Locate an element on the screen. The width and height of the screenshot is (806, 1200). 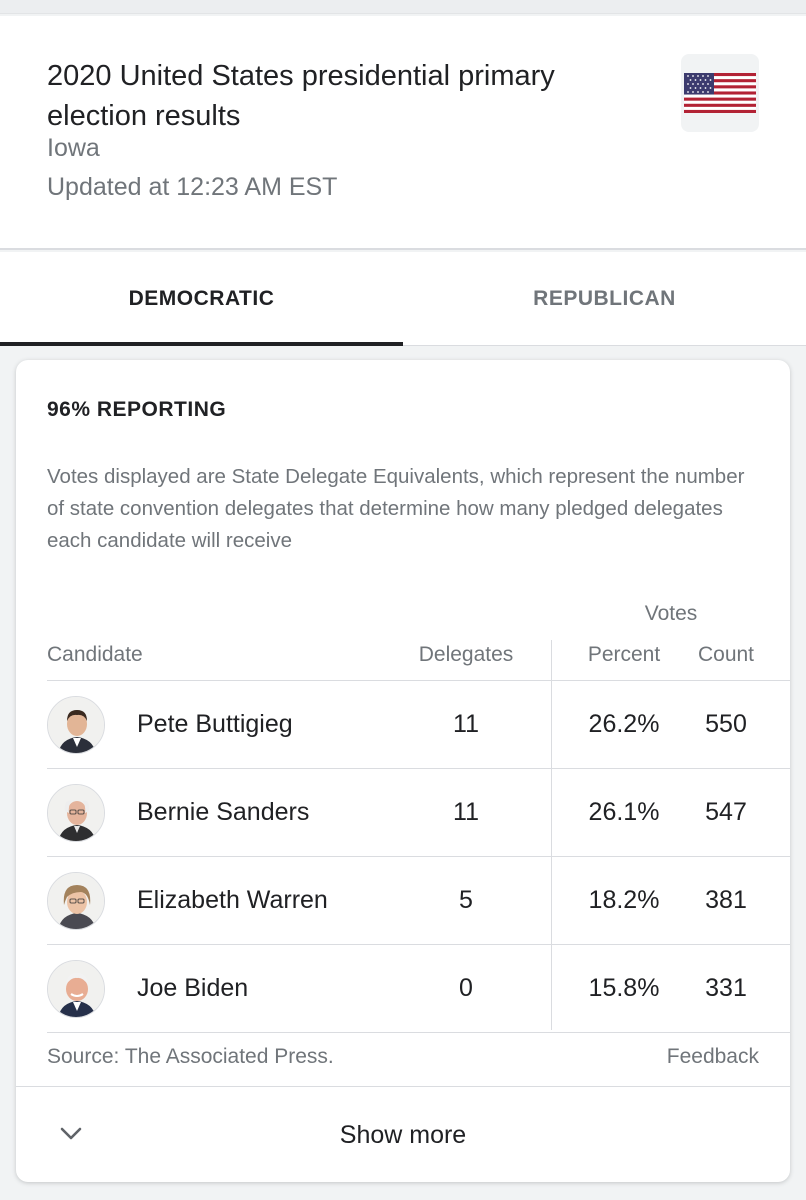
party-tabs: DEMOCRATIC REPUBLICAN is located at coordinates (403, 299).